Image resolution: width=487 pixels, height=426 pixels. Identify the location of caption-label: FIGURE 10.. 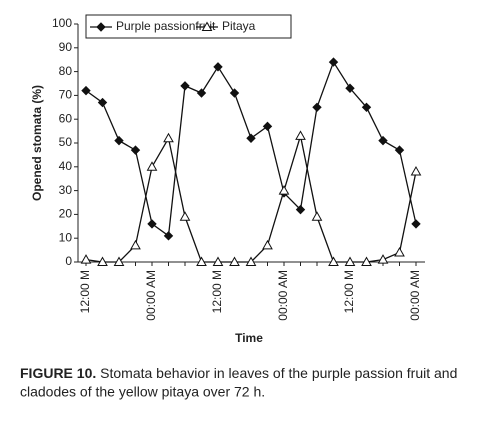
(58, 373).